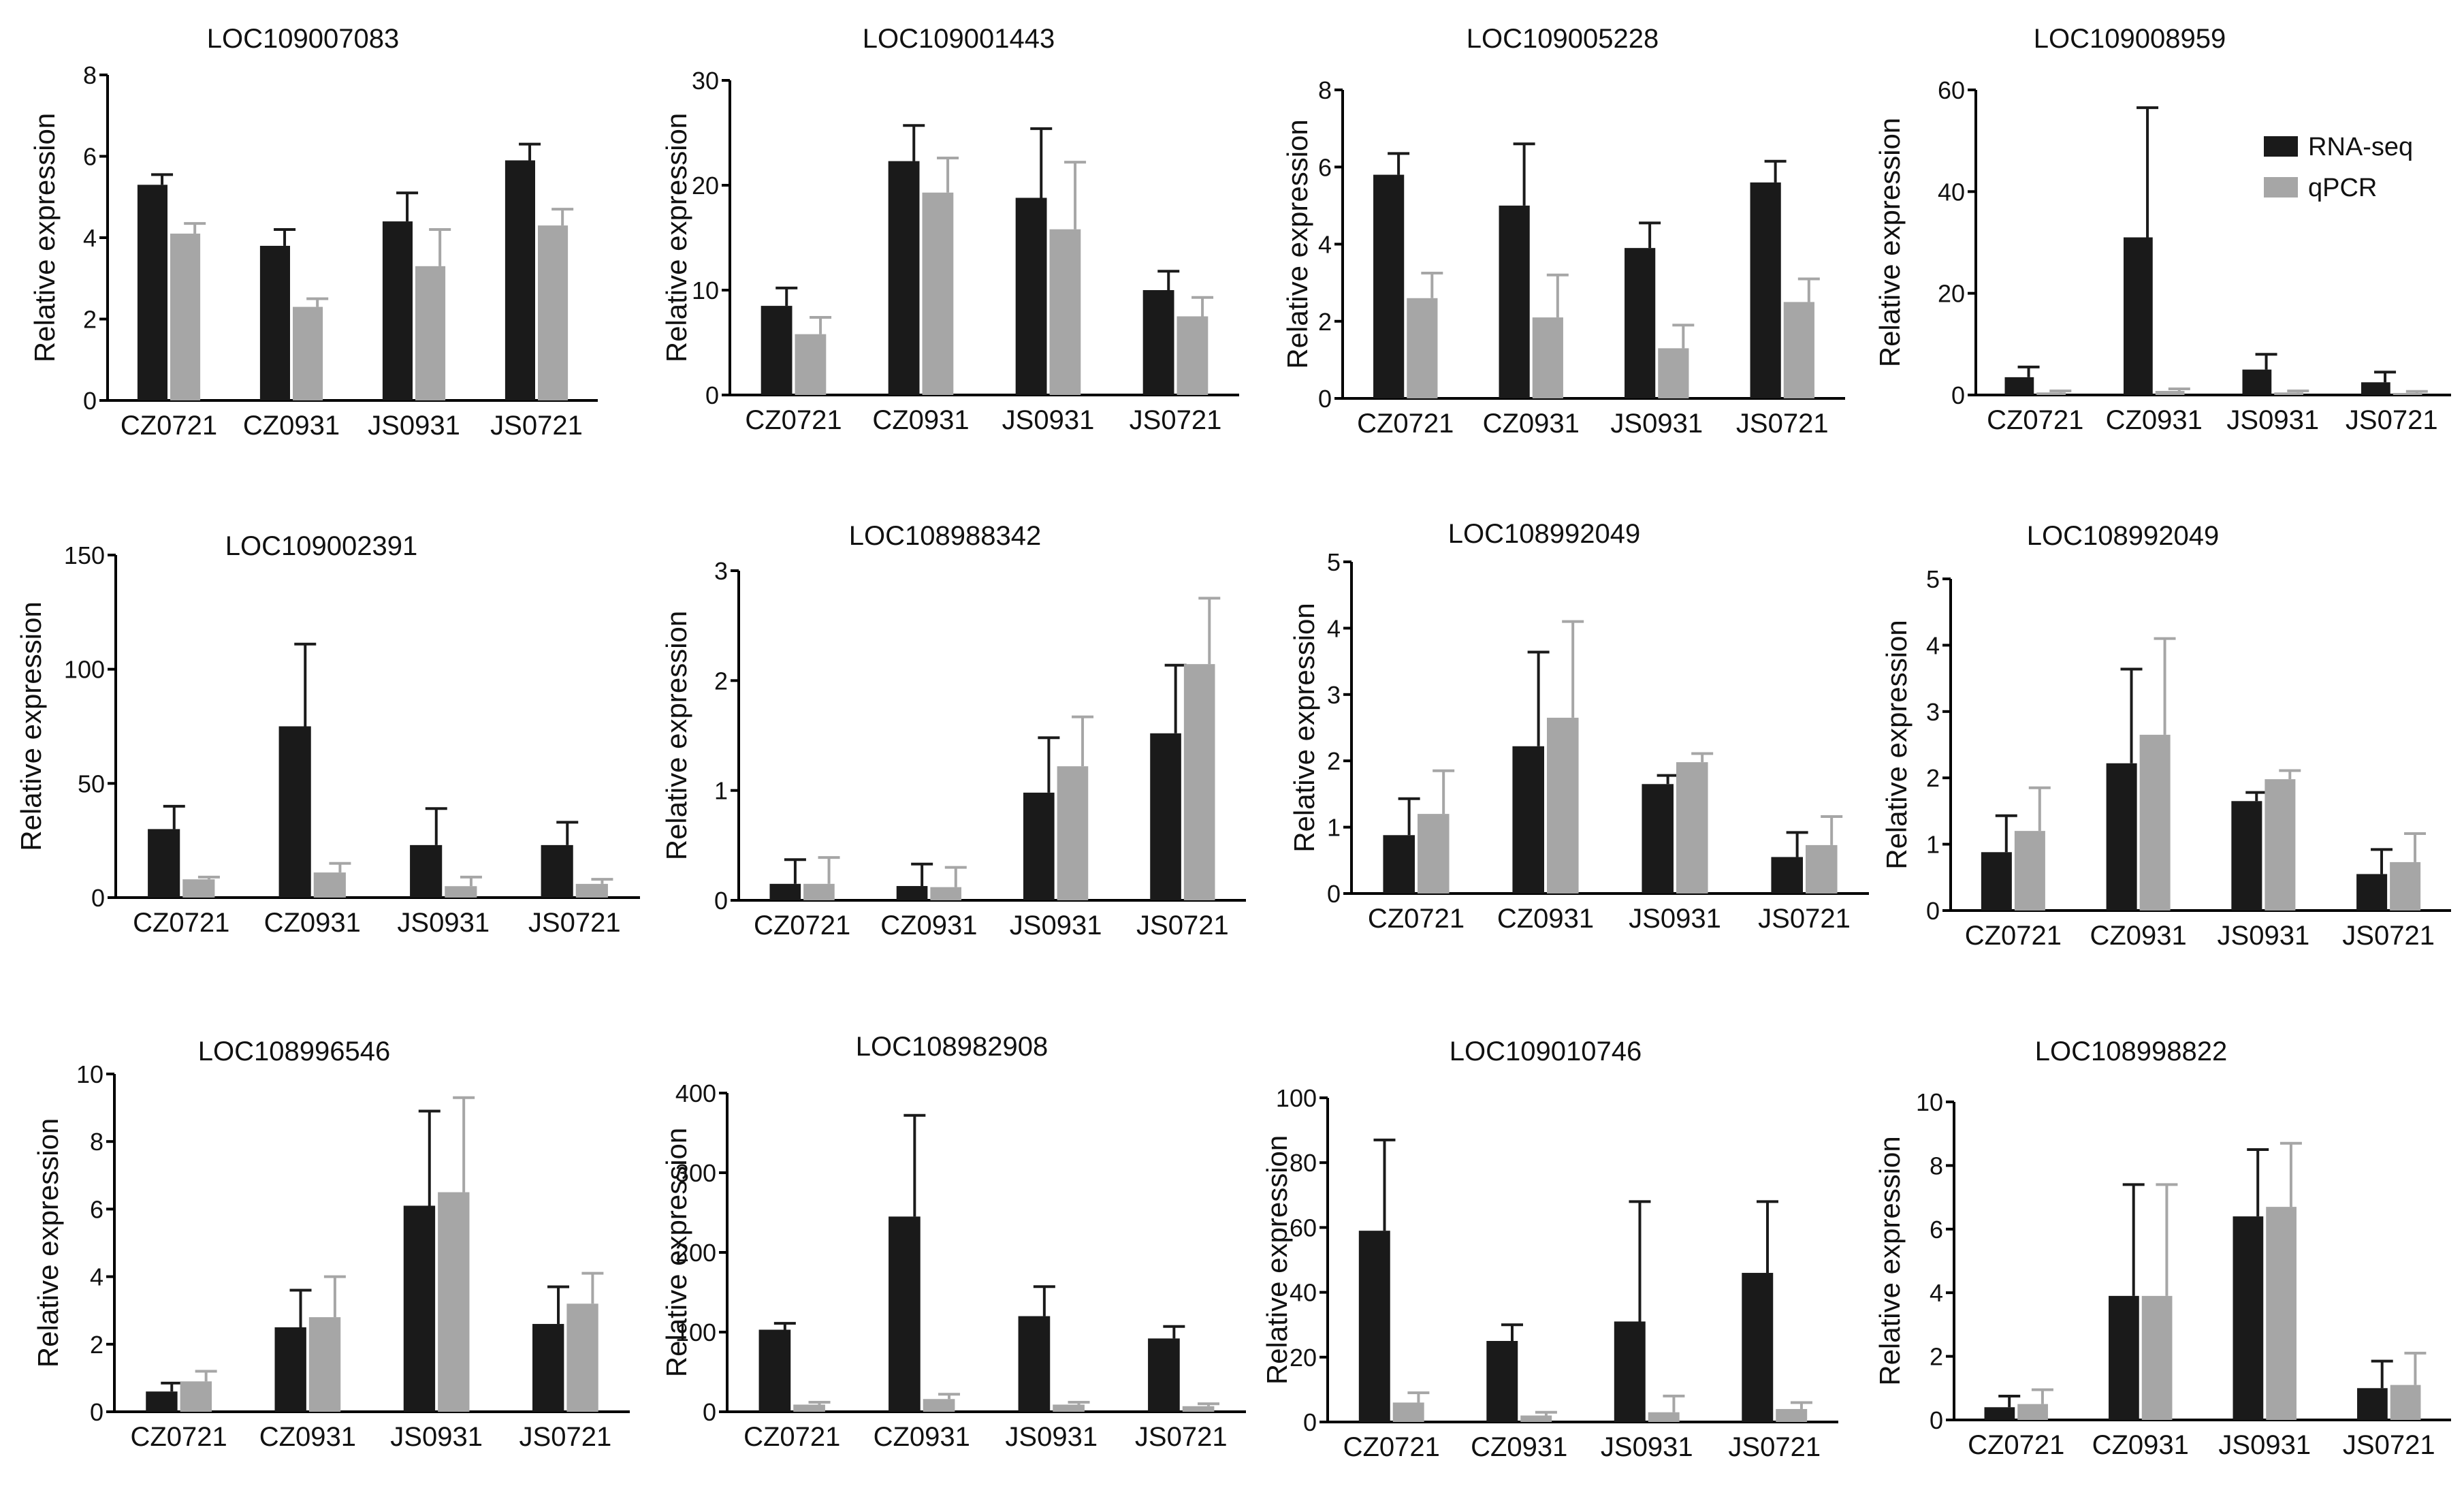  Describe the element at coordinates (959, 39) in the screenshot. I see `chart-title: LOC109001443` at that location.